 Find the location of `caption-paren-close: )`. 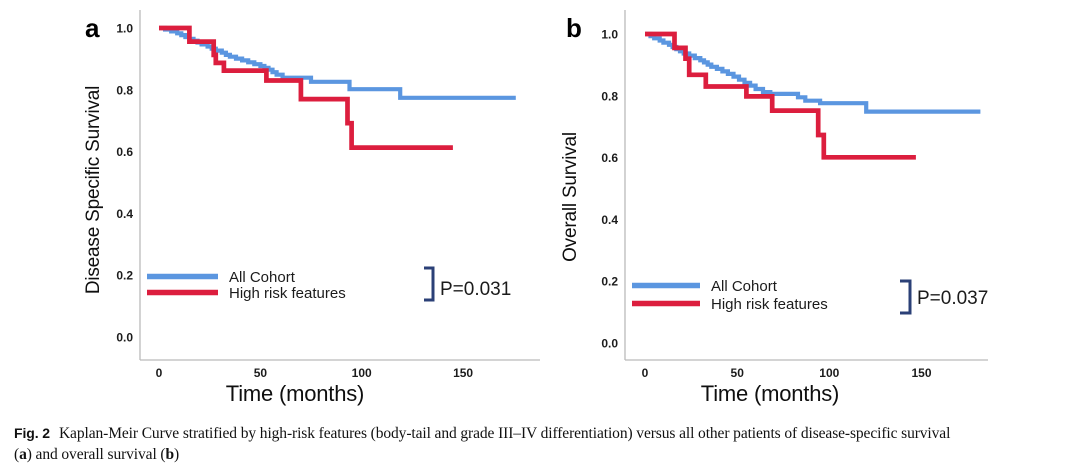

caption-paren-close: ) is located at coordinates (177, 454).